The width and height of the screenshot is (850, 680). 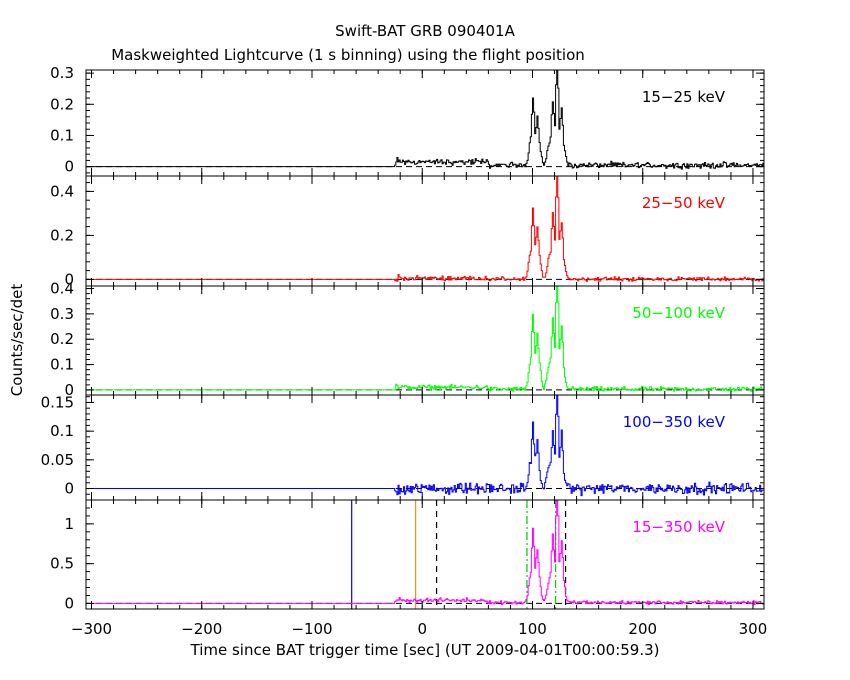 I want to click on y-tick-label: 0.5, so click(x=62, y=564).